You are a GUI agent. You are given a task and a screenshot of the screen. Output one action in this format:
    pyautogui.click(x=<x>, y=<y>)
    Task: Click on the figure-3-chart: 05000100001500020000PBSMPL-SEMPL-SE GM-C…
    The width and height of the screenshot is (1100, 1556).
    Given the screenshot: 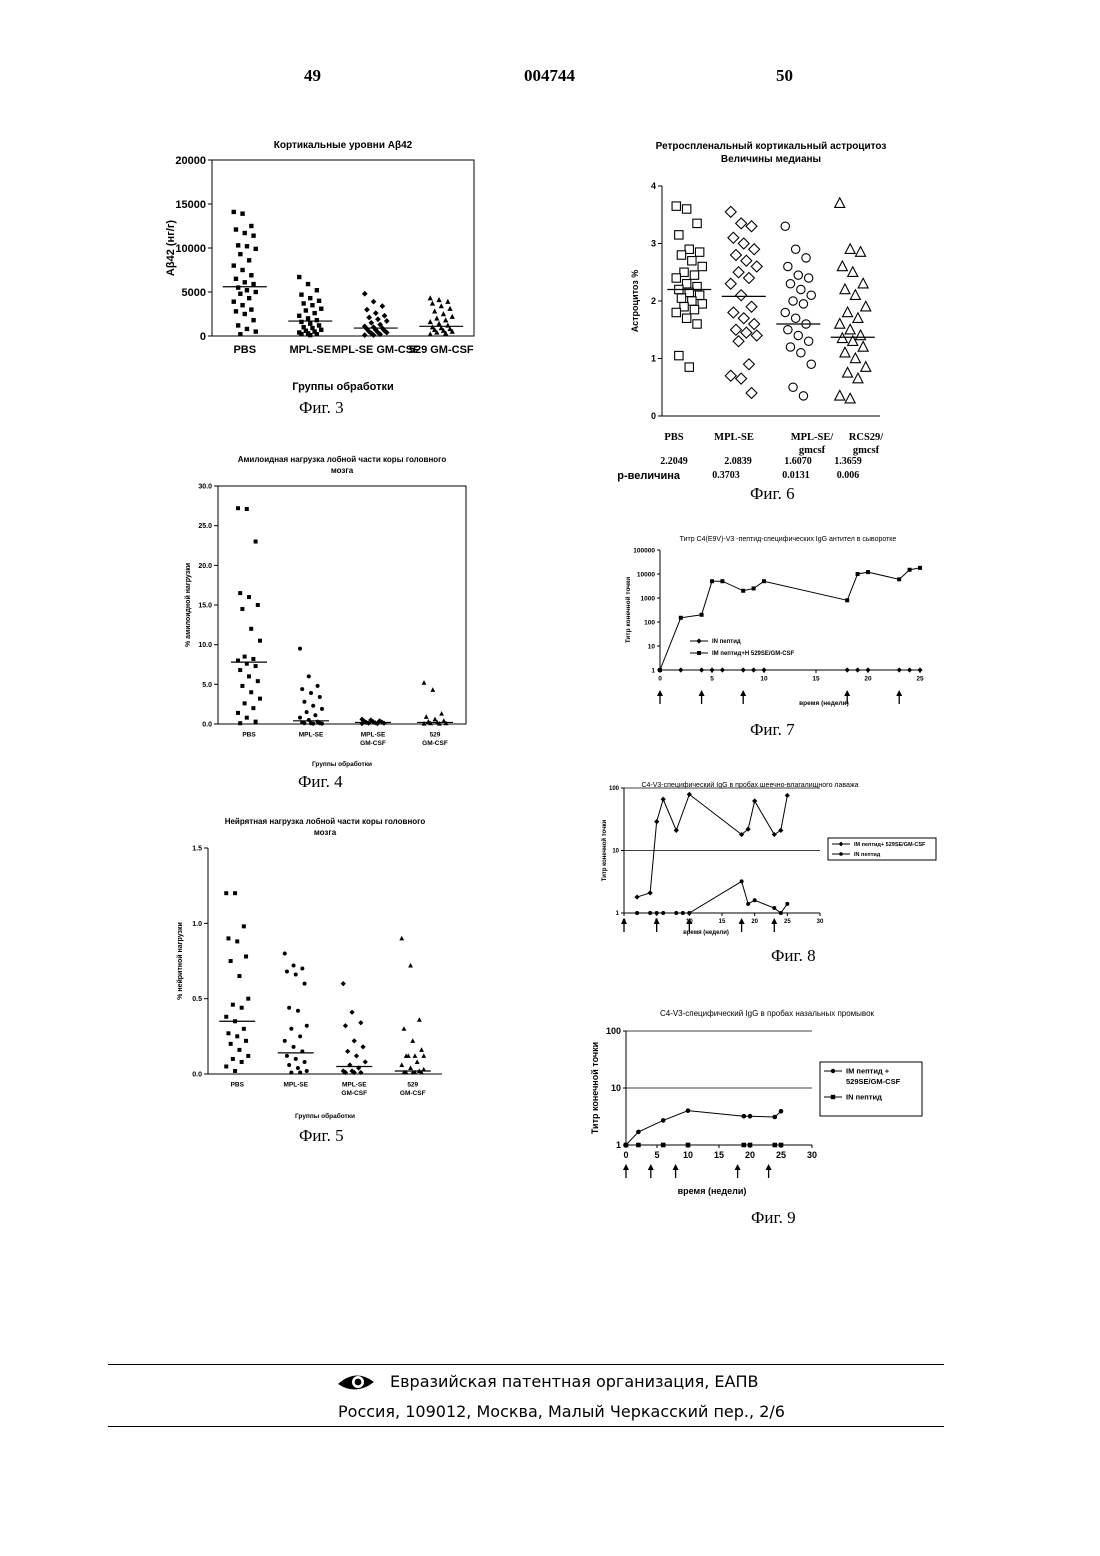 What is the action you would take?
    pyautogui.click(x=320, y=269)
    